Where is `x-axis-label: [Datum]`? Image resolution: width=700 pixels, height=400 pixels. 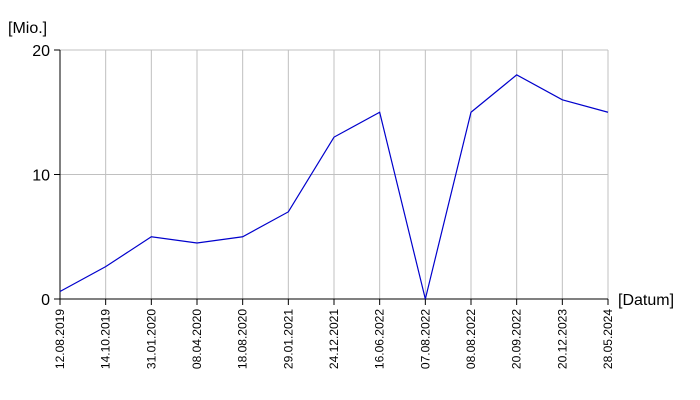 x-axis-label: [Datum] is located at coordinates (646, 300).